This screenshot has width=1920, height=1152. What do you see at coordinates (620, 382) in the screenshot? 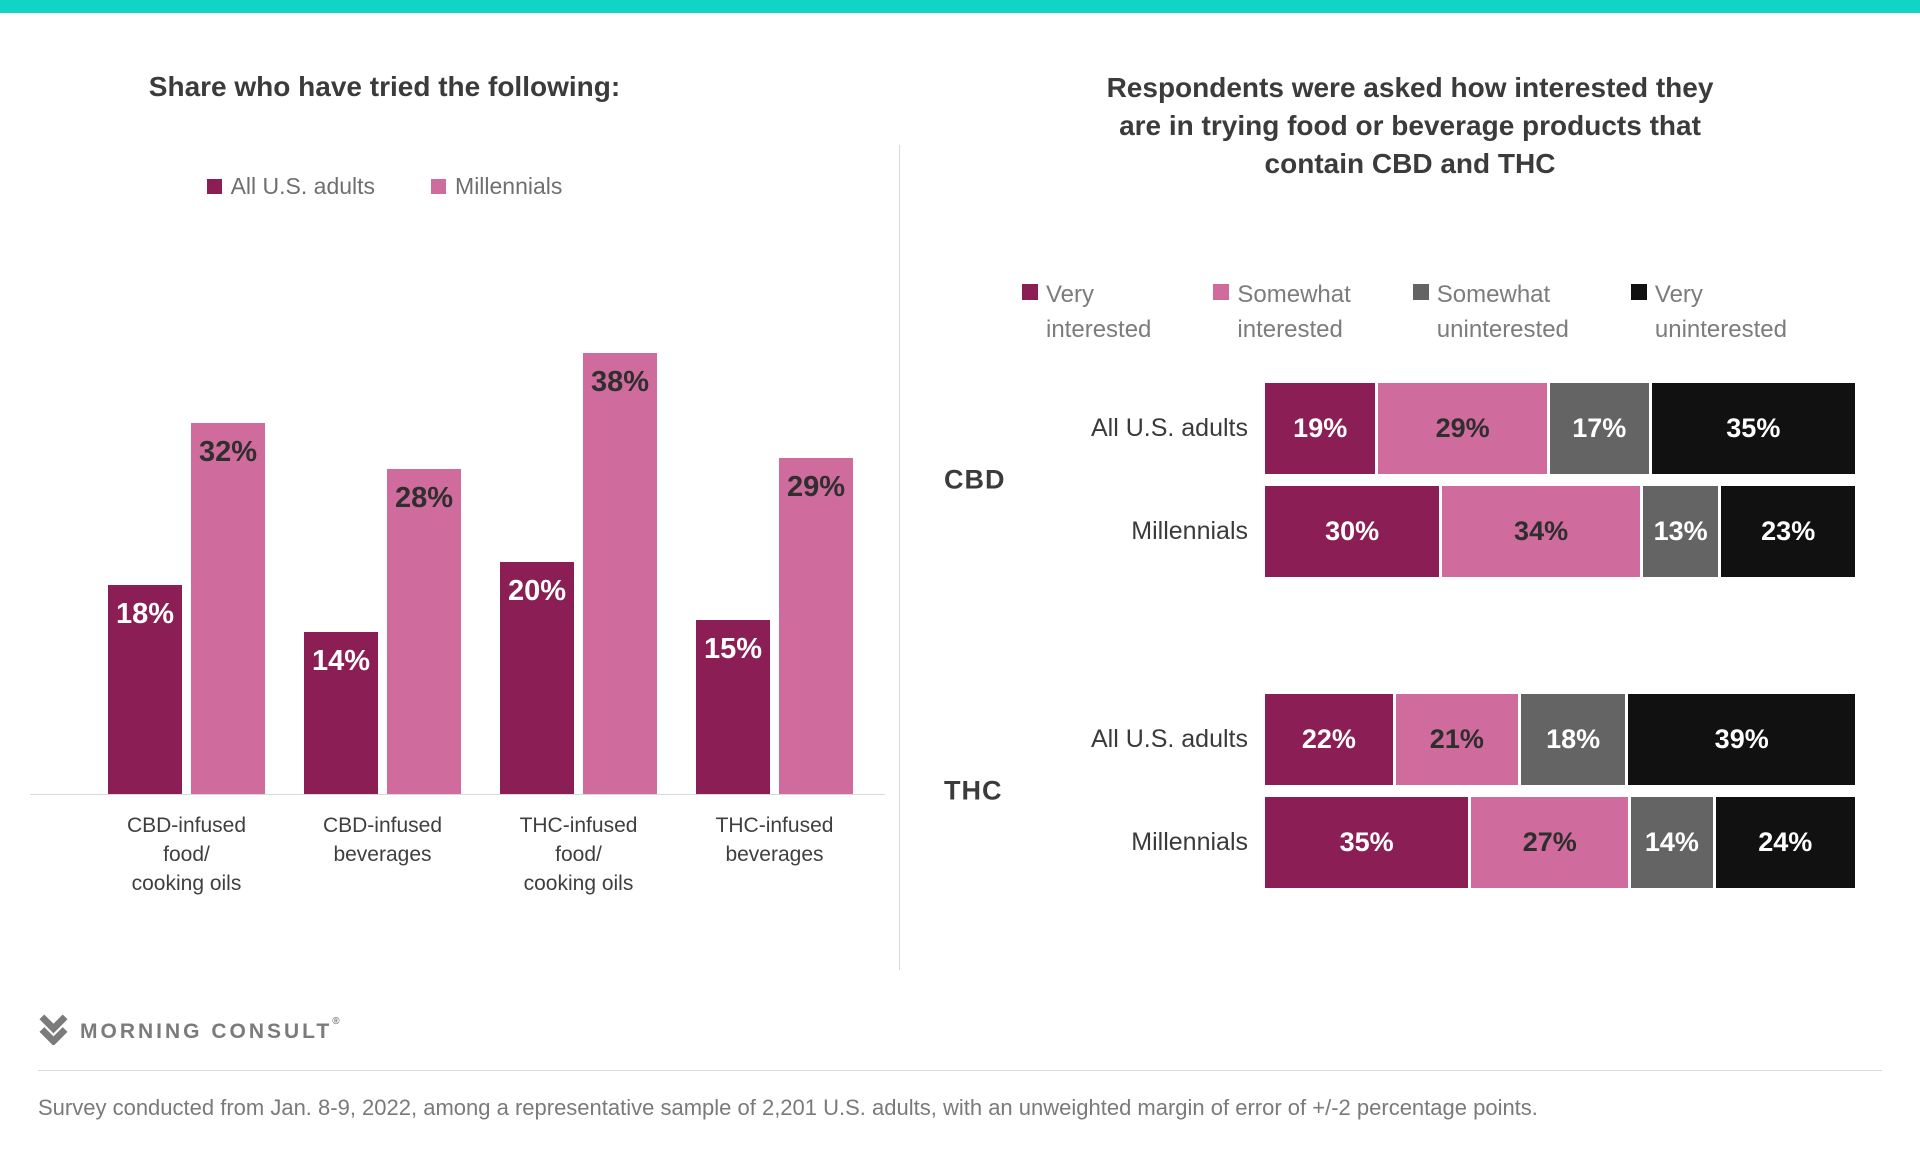
I see `bar-value-label: 38%` at bounding box center [620, 382].